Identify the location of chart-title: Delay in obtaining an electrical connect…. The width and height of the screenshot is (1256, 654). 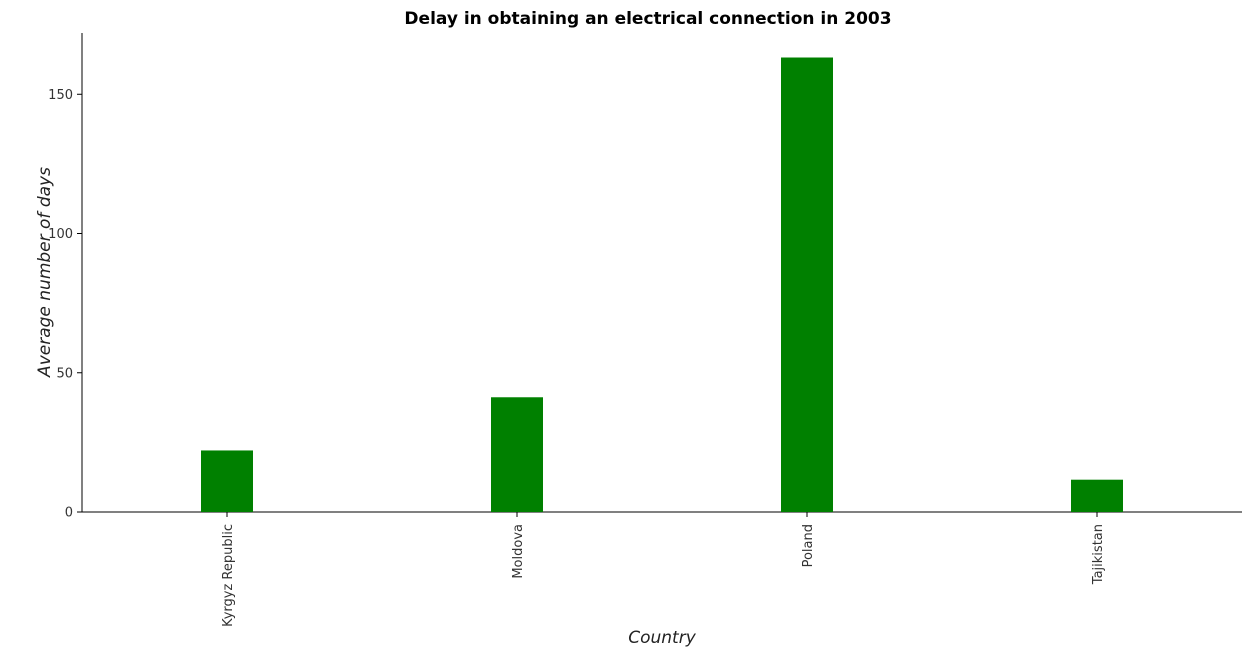
(647, 19).